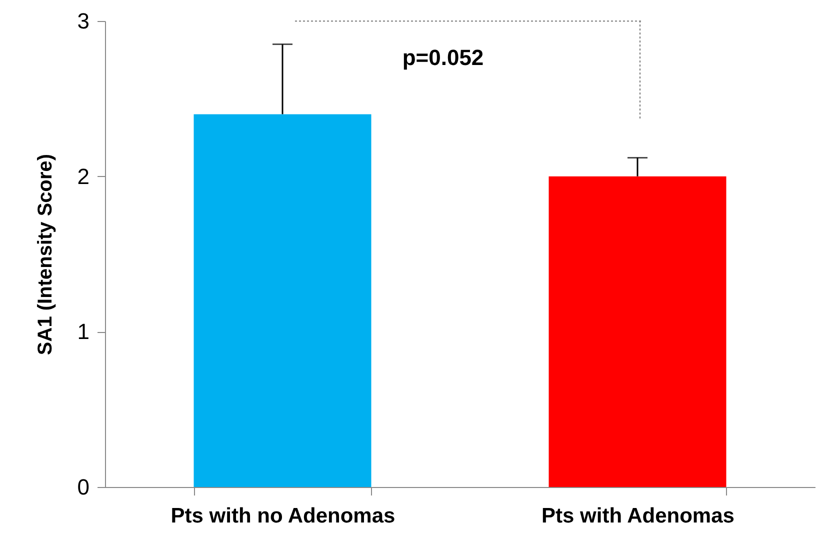  What do you see at coordinates (83, 176) in the screenshot?
I see `y-tick-label: 2` at bounding box center [83, 176].